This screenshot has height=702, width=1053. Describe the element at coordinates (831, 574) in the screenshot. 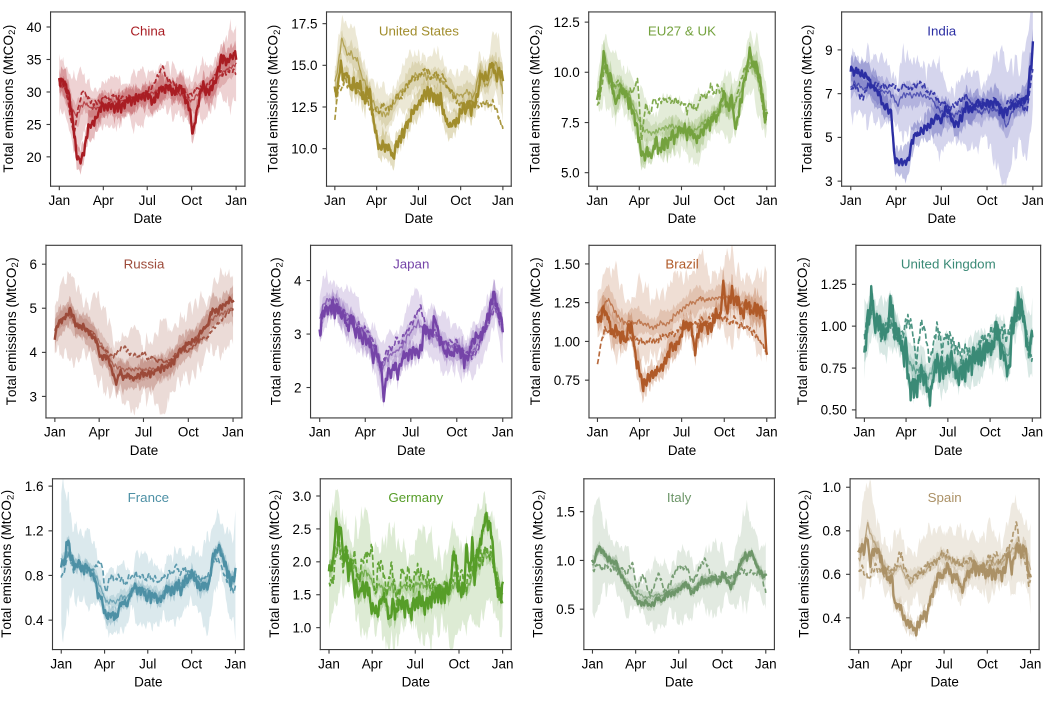

I see `svg-text: 0.6` at that location.